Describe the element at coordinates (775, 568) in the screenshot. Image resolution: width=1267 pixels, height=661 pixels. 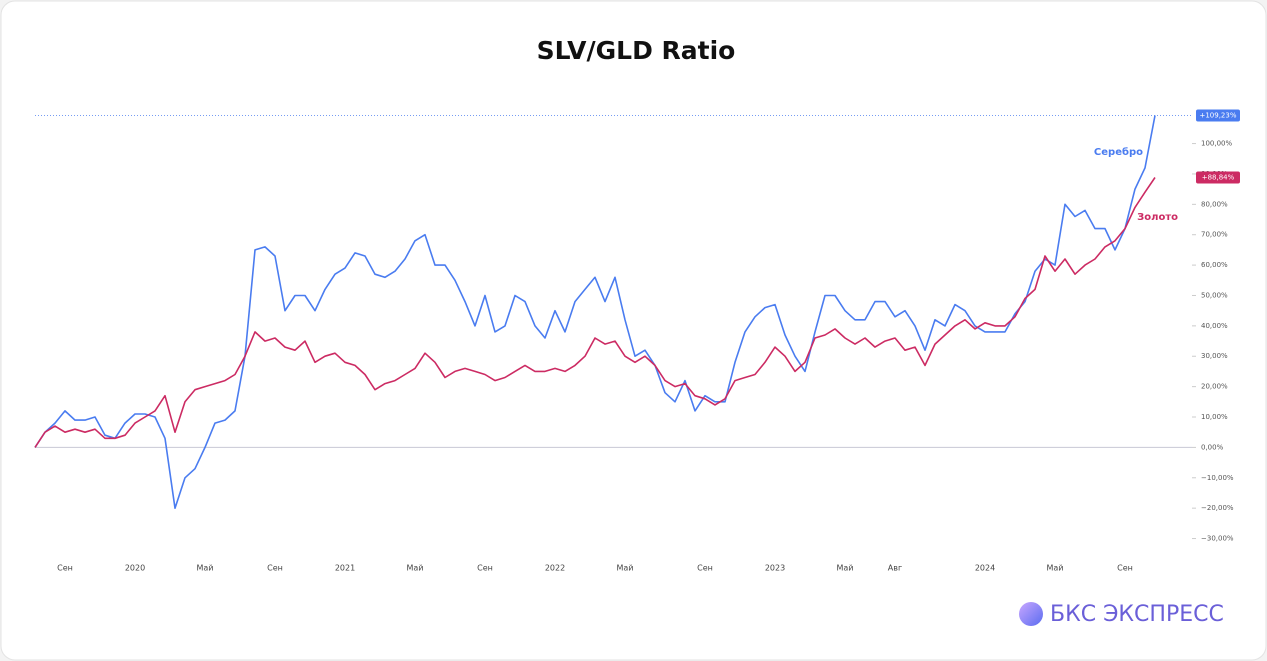
I see `x-tick-label: 2023` at that location.